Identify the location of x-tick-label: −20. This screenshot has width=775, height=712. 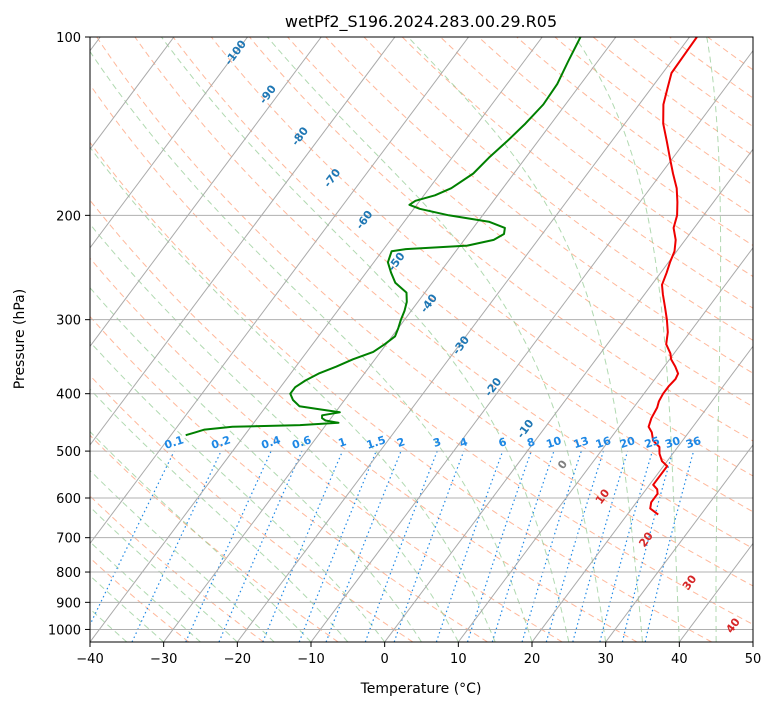
(237, 659).